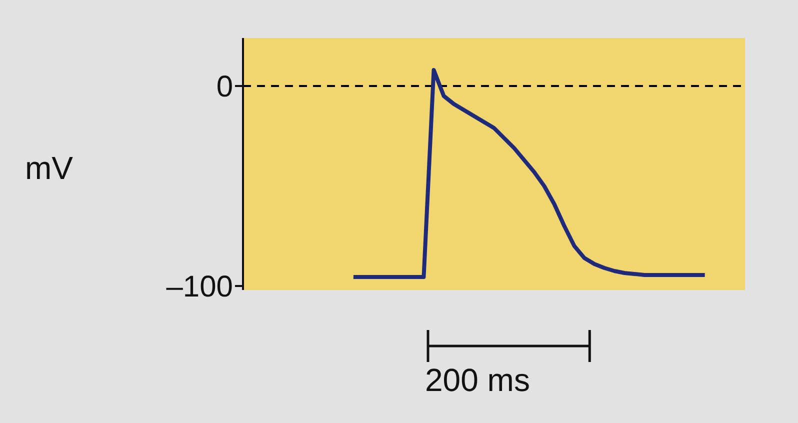 The height and width of the screenshot is (423, 798). What do you see at coordinates (49, 168) in the screenshot?
I see `y-axis-title: mV` at bounding box center [49, 168].